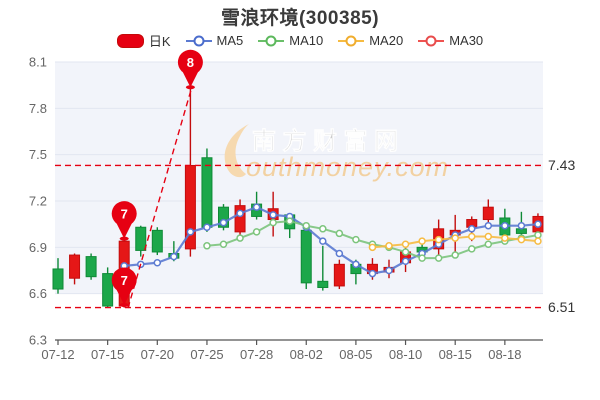  I want to click on x-axis-label: 08-02, so click(306, 354).